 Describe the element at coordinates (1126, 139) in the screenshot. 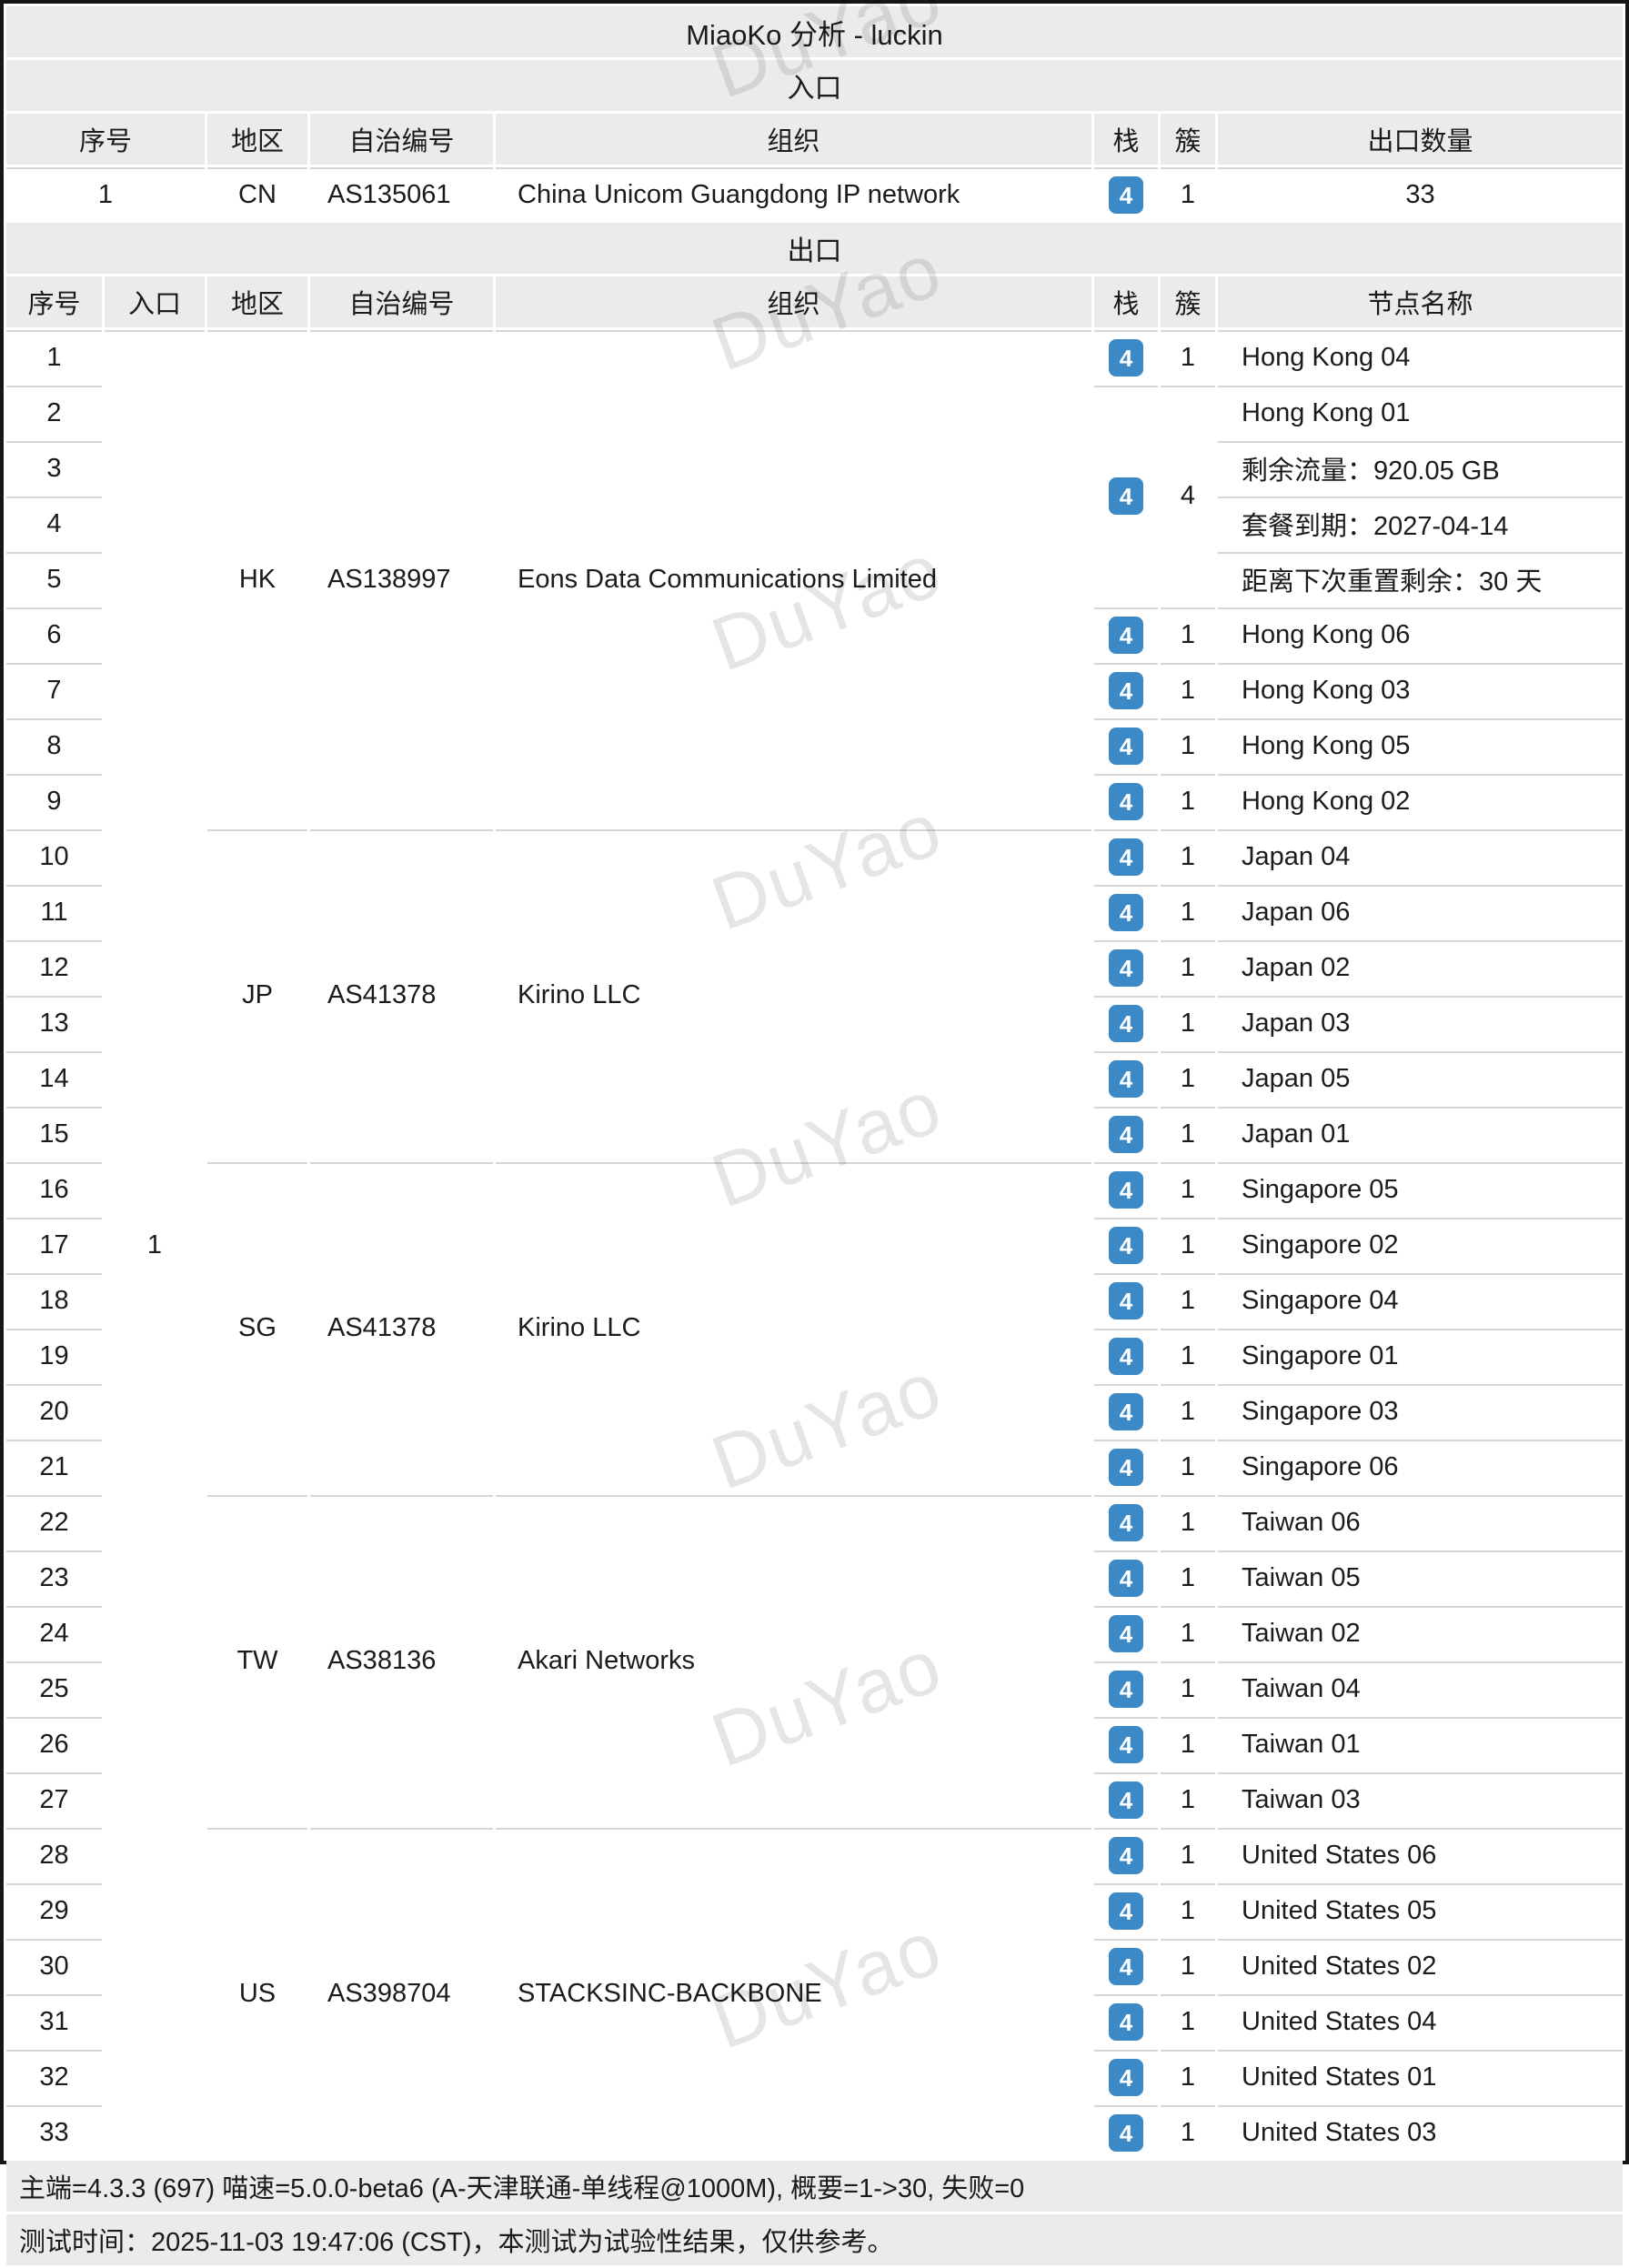

I see `col-header-stack: 栈` at that location.